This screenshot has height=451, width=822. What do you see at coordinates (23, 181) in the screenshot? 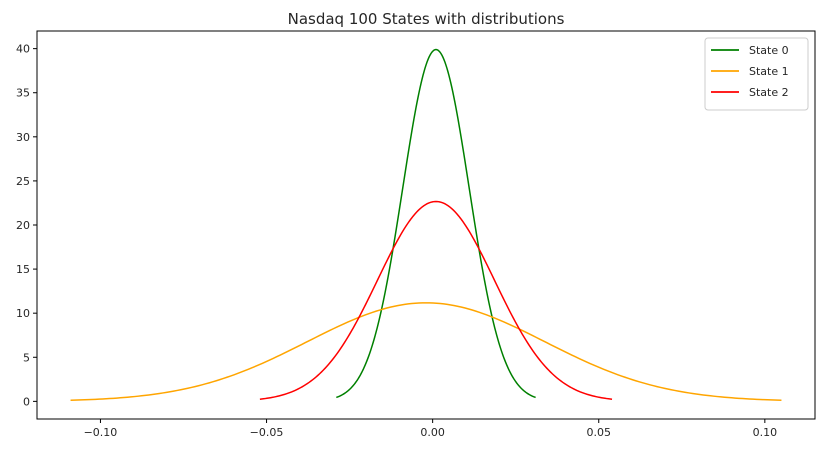
I see `y-tick-label: 25` at bounding box center [23, 181].